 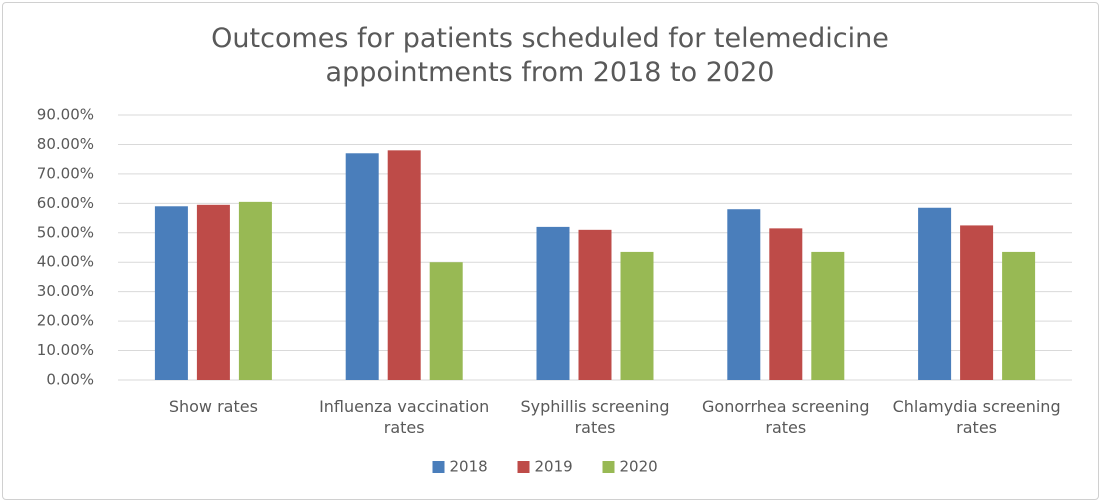 I want to click on y-tick-label: 0.00%, so click(x=70, y=380).